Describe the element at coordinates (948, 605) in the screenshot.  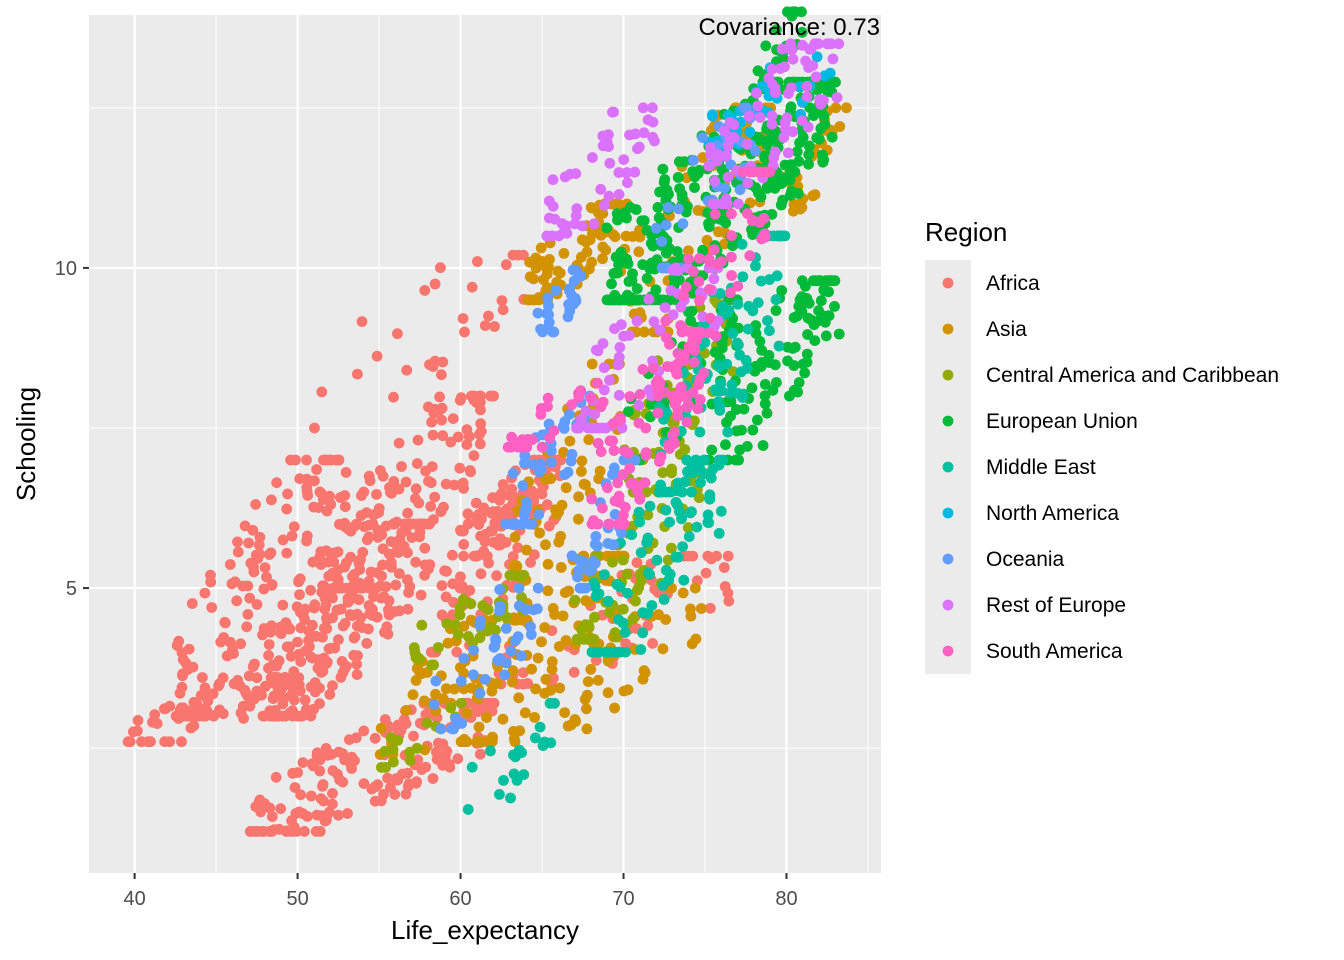
I see `legend-key` at that location.